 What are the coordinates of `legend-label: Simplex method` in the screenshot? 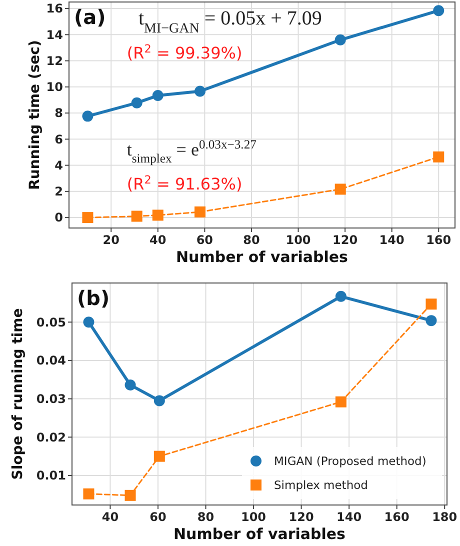 It's located at (321, 485).